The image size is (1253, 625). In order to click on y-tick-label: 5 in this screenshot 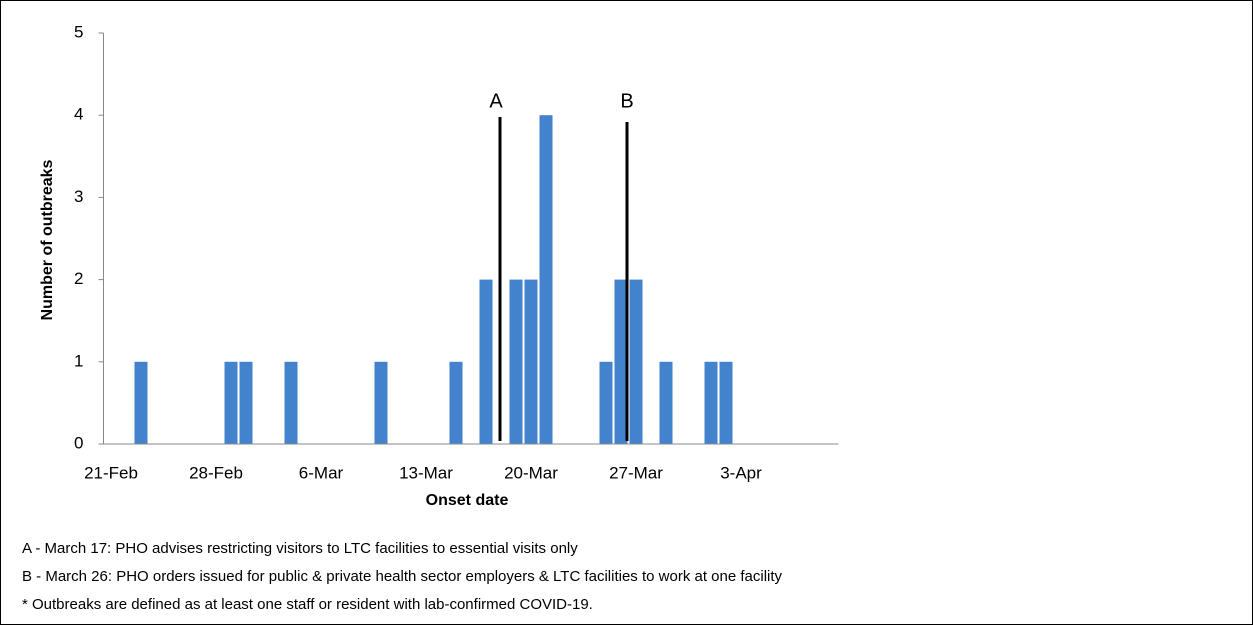, I will do `click(78, 31)`.